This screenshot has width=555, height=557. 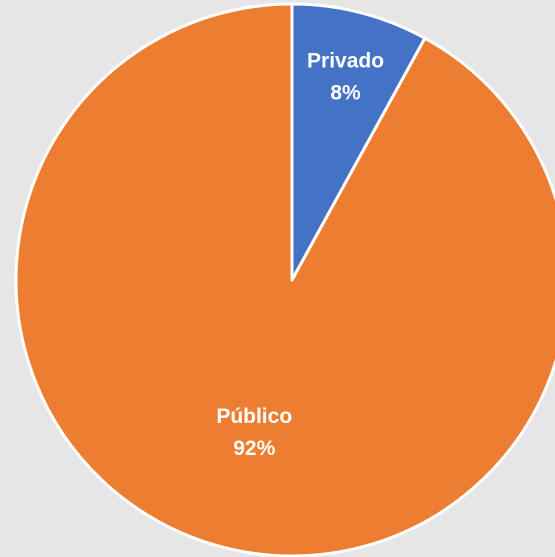 What do you see at coordinates (254, 416) in the screenshot?
I see `slice-label-name: Público` at bounding box center [254, 416].